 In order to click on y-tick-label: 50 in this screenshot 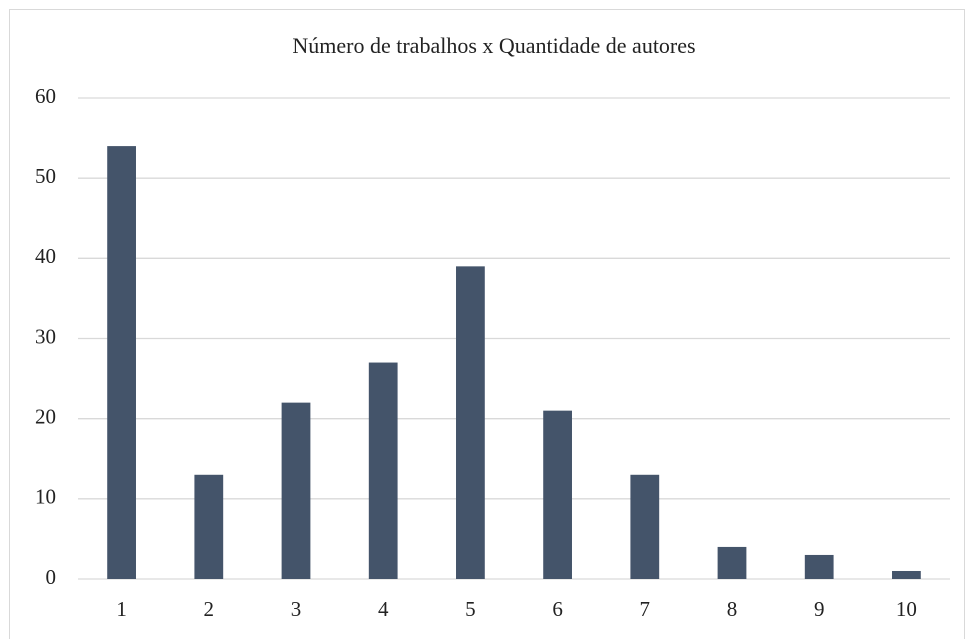, I will do `click(45, 176)`.